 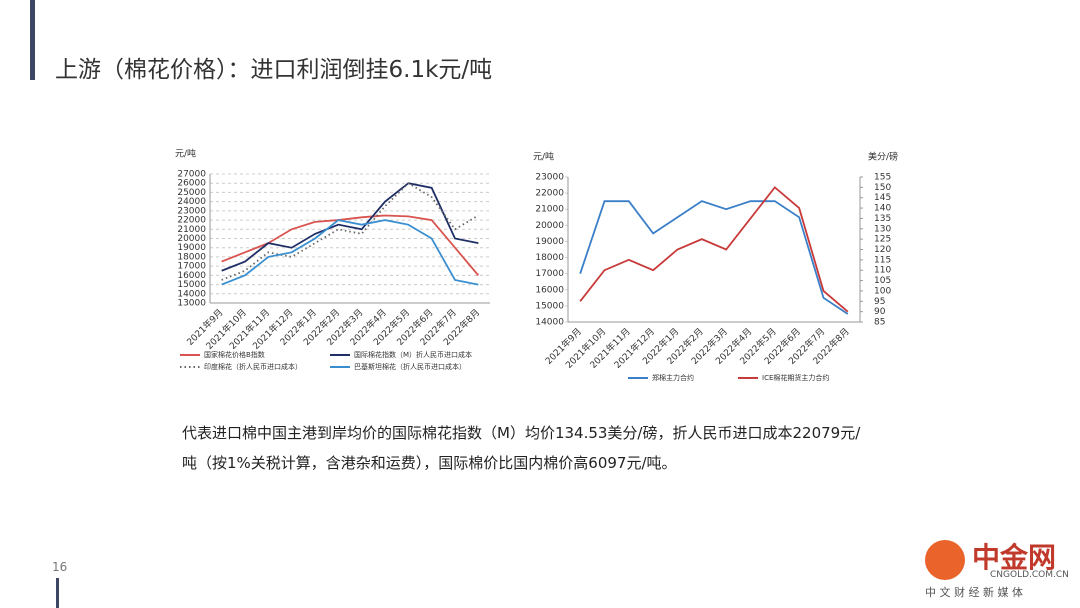 I want to click on legend-label: 巴基斯坦棉花（折人民币进口成本）, so click(x=410, y=366).